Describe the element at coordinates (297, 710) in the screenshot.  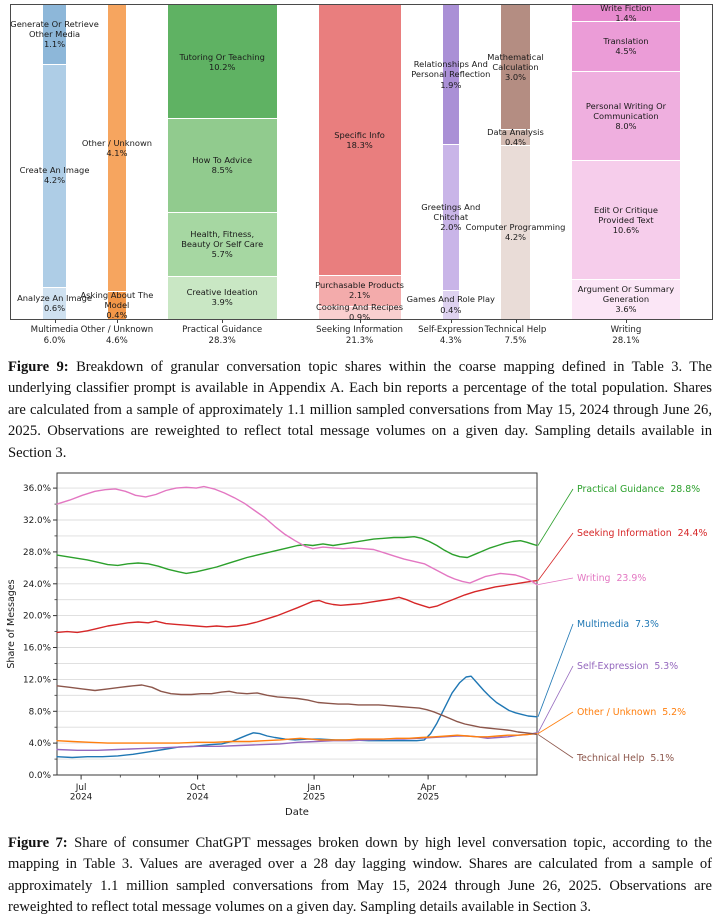
I see `series-line-technical-help` at that location.